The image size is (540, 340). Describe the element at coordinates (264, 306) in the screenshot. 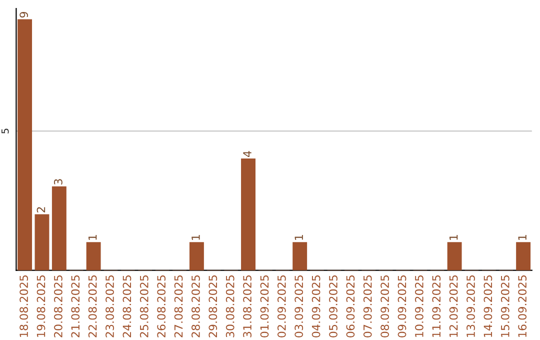

I see `x-tick-label: 01.09.2025` at that location.